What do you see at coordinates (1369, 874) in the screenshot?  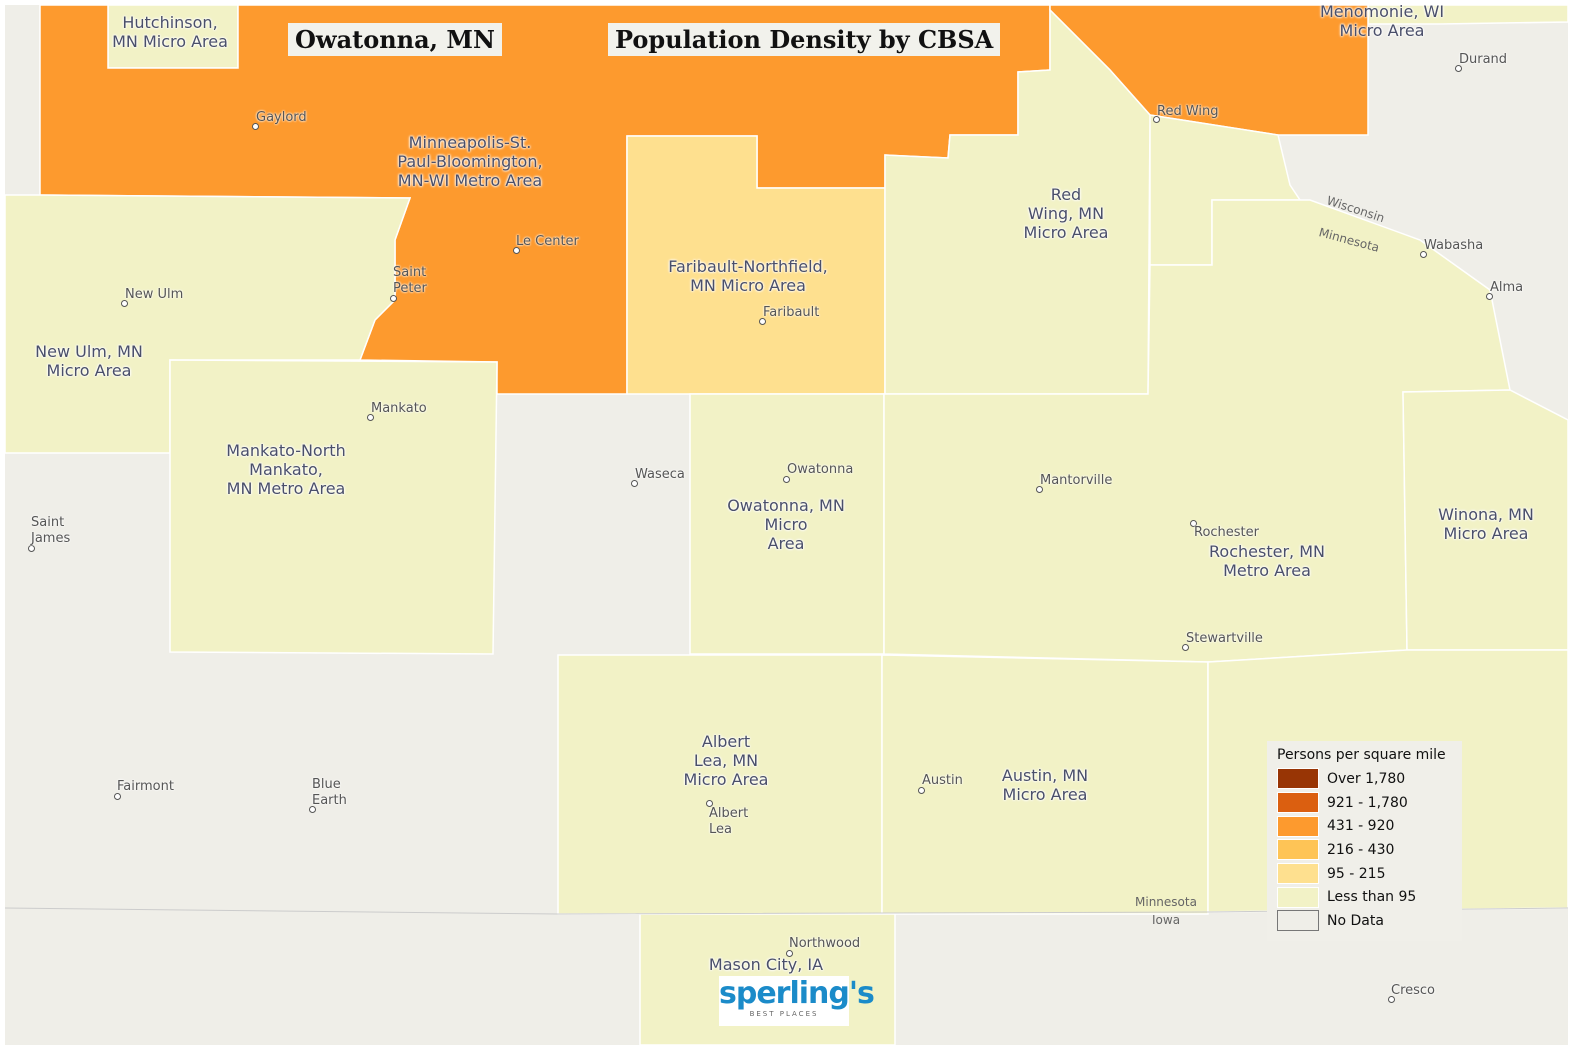 I see `legend-item: 95 - 215` at bounding box center [1369, 874].